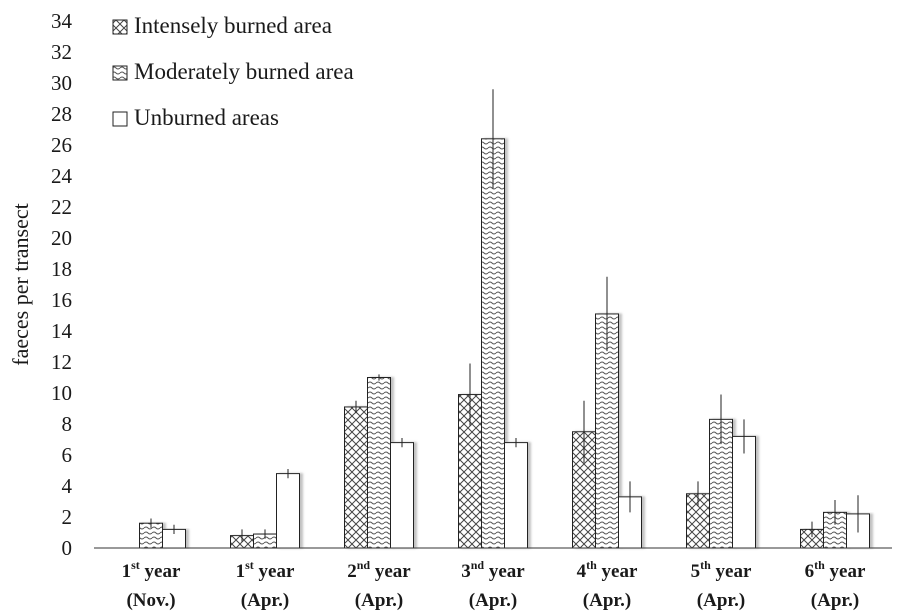  What do you see at coordinates (721, 570) in the screenshot?
I see `x-tick-label: 5th year` at bounding box center [721, 570].